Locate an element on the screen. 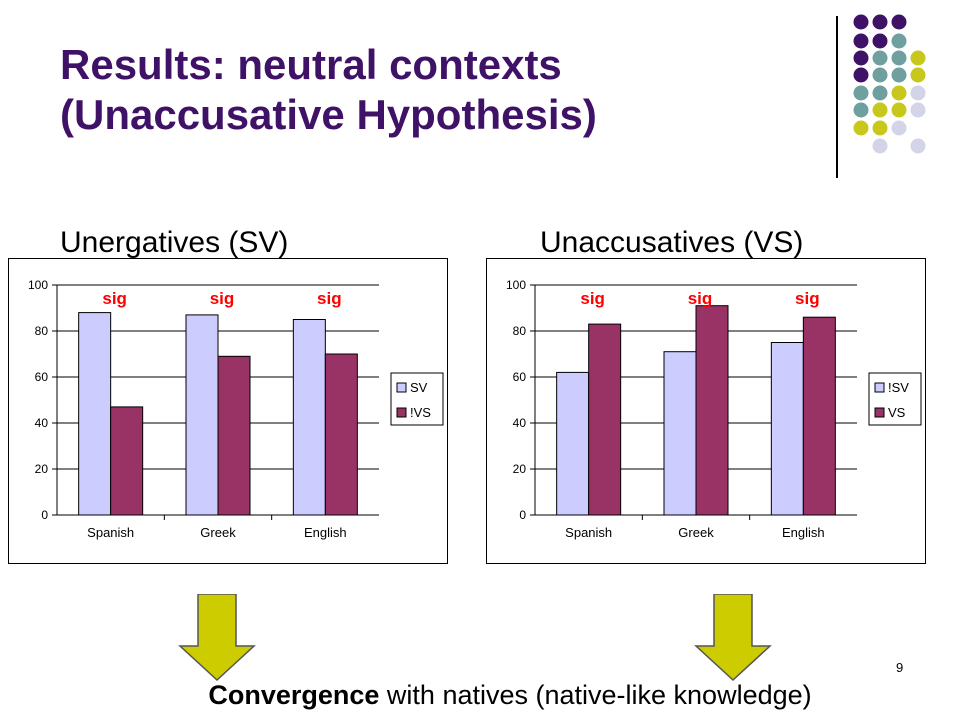 This screenshot has width=960, height=720. left-chart-subtitle: Unergatives (SV) is located at coordinates (174, 242).